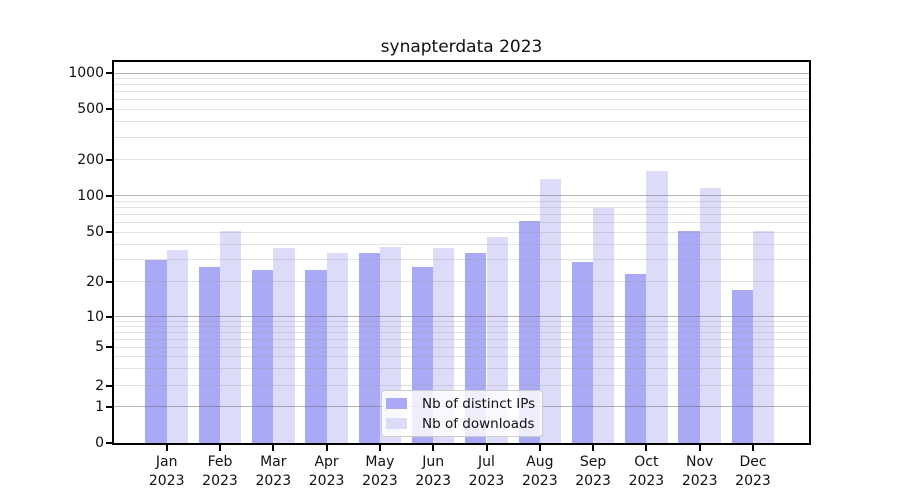 The width and height of the screenshot is (900, 500). What do you see at coordinates (95, 316) in the screenshot?
I see `y-axis-tick-label: 10` at bounding box center [95, 316].